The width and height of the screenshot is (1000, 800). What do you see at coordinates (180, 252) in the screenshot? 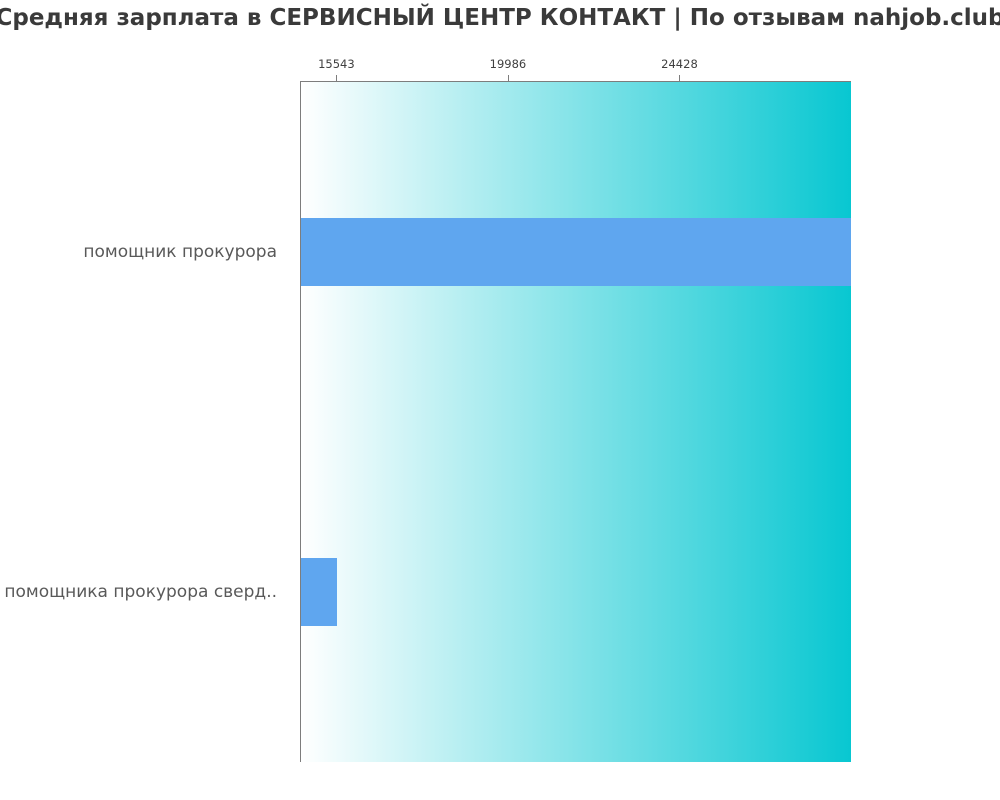
I see `y-axis-label: помощник прокурора` at bounding box center [180, 252].